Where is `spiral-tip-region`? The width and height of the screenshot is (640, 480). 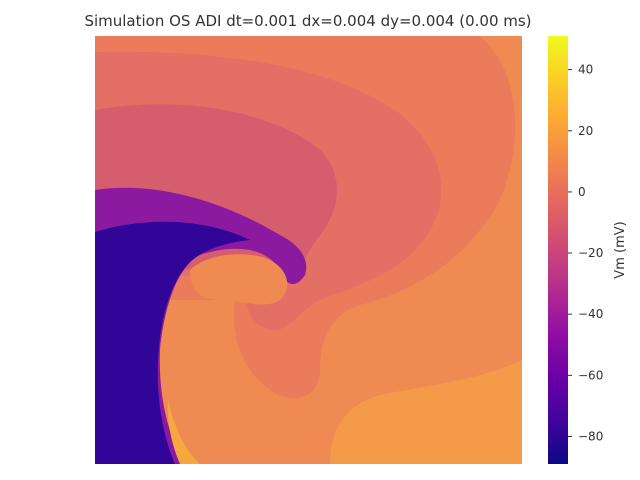
spiral-tip-region is located at coordinates (239, 279).